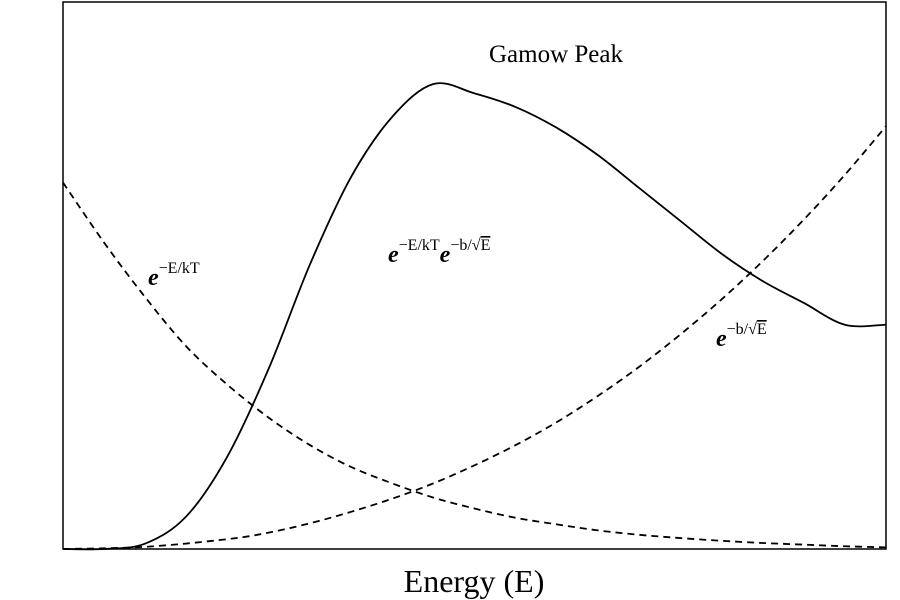  What do you see at coordinates (721, 339) in the screenshot?
I see `tunneling-base: e` at bounding box center [721, 339].